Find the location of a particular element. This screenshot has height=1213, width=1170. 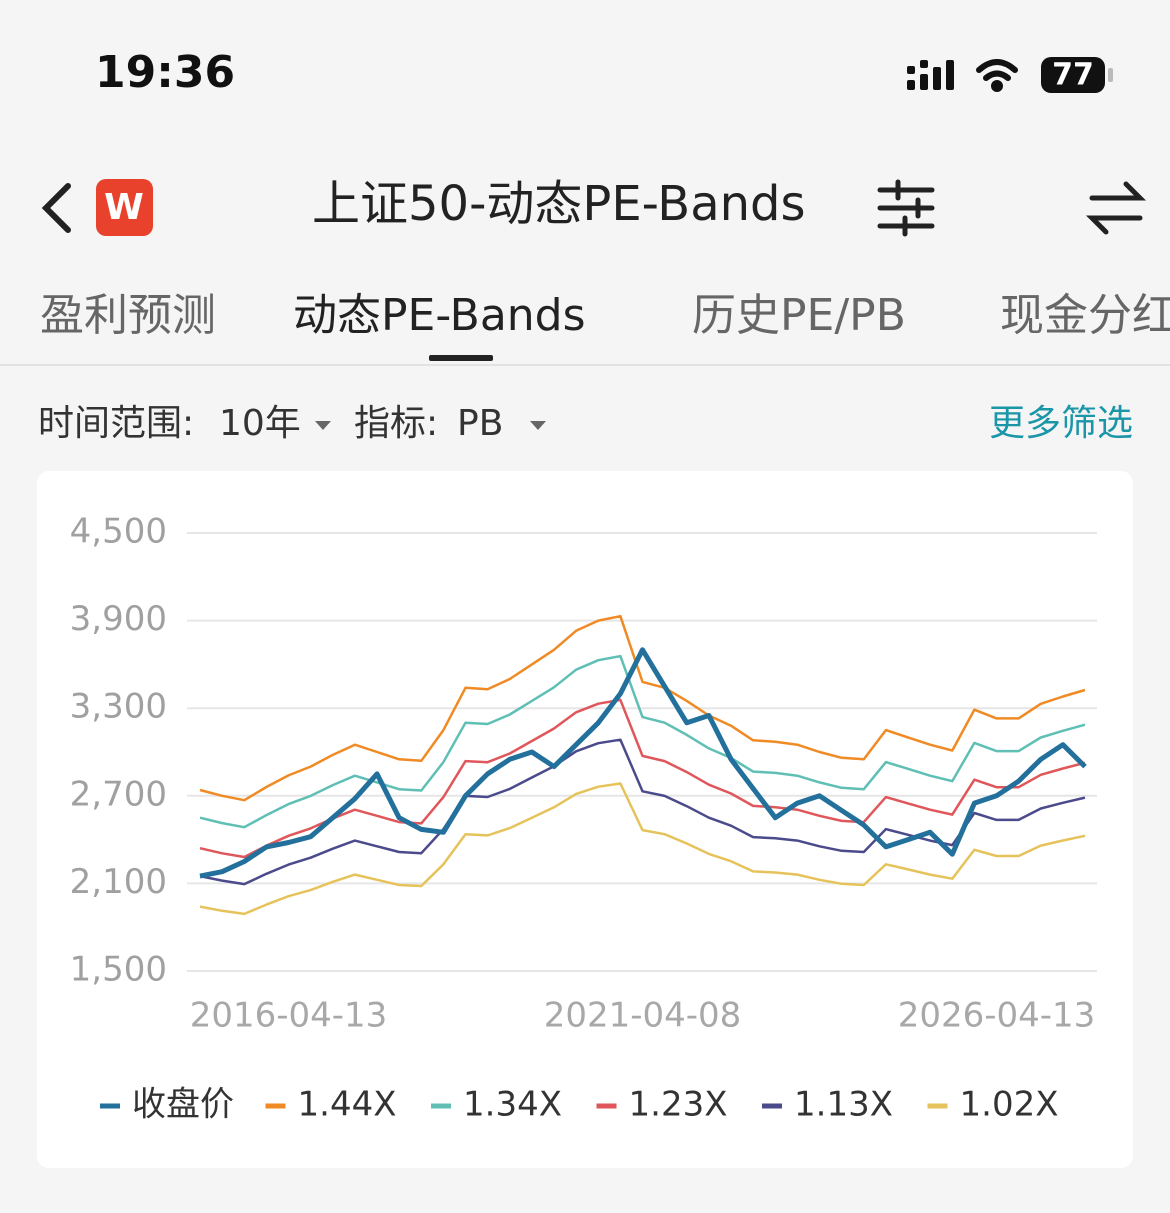

switch-icon is located at coordinates (1116, 208).